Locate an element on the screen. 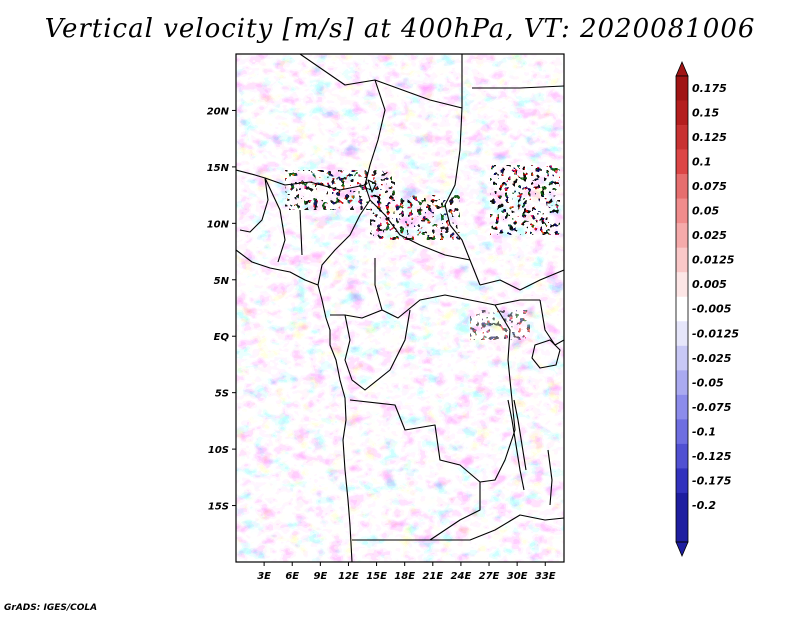 This screenshot has height=618, width=800. border-chad-sudan is located at coordinates (462, 196).